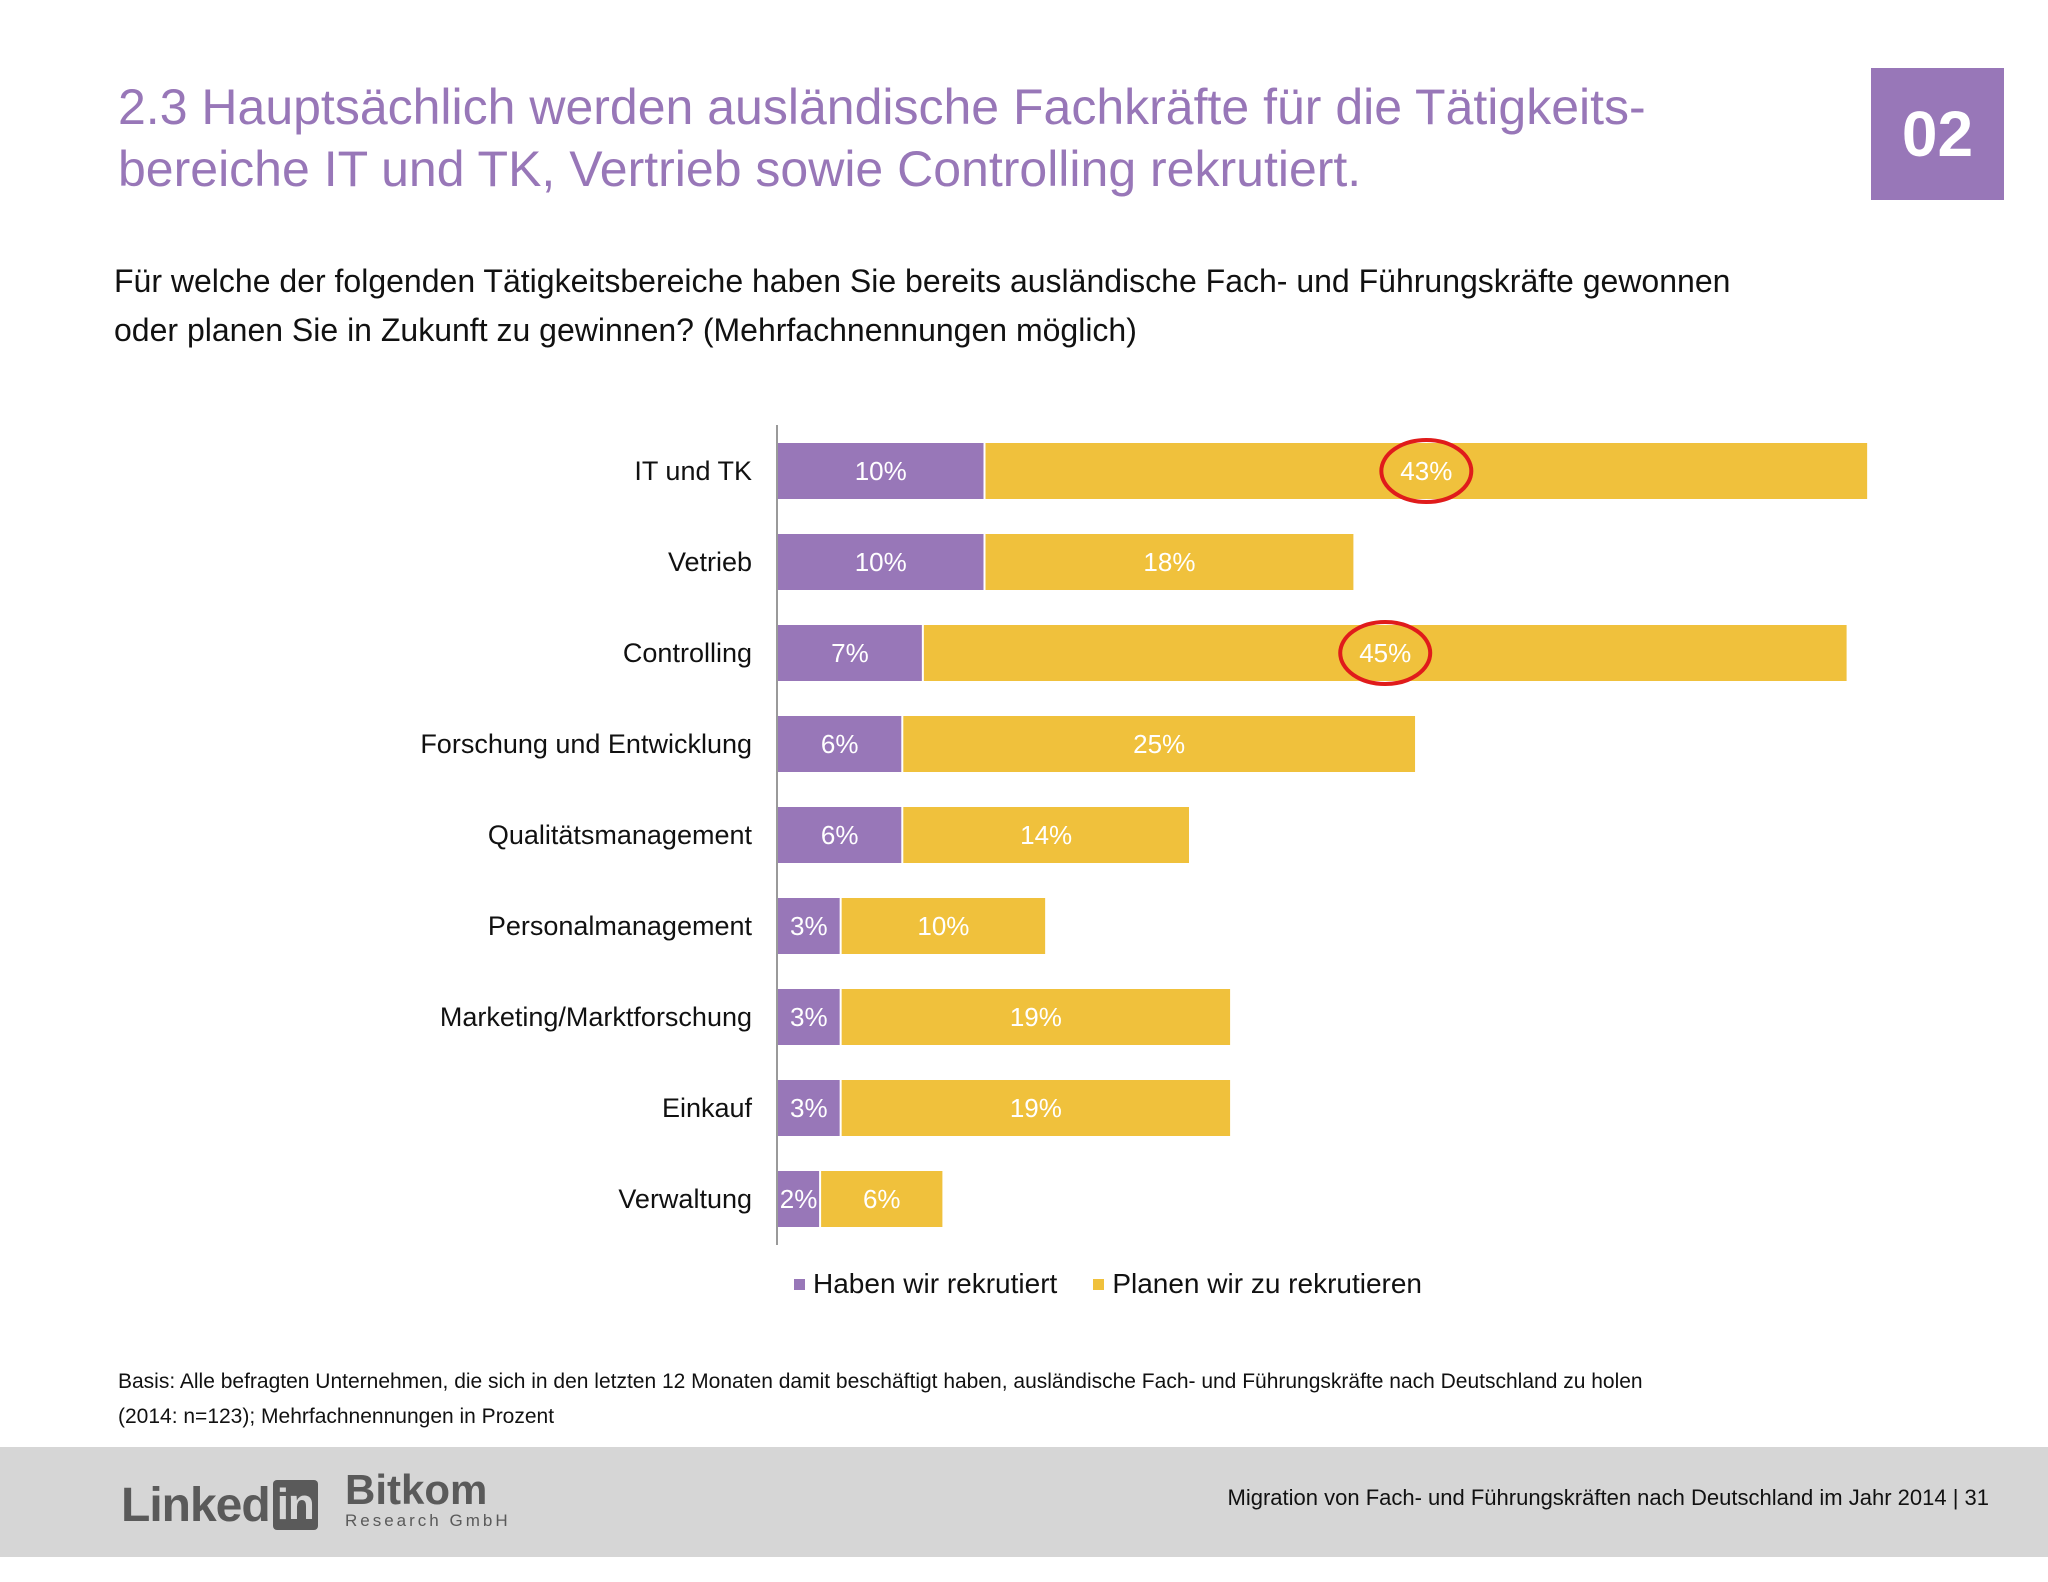  I want to click on data-label-verwaltung-recruited: 2%, so click(799, 1199).